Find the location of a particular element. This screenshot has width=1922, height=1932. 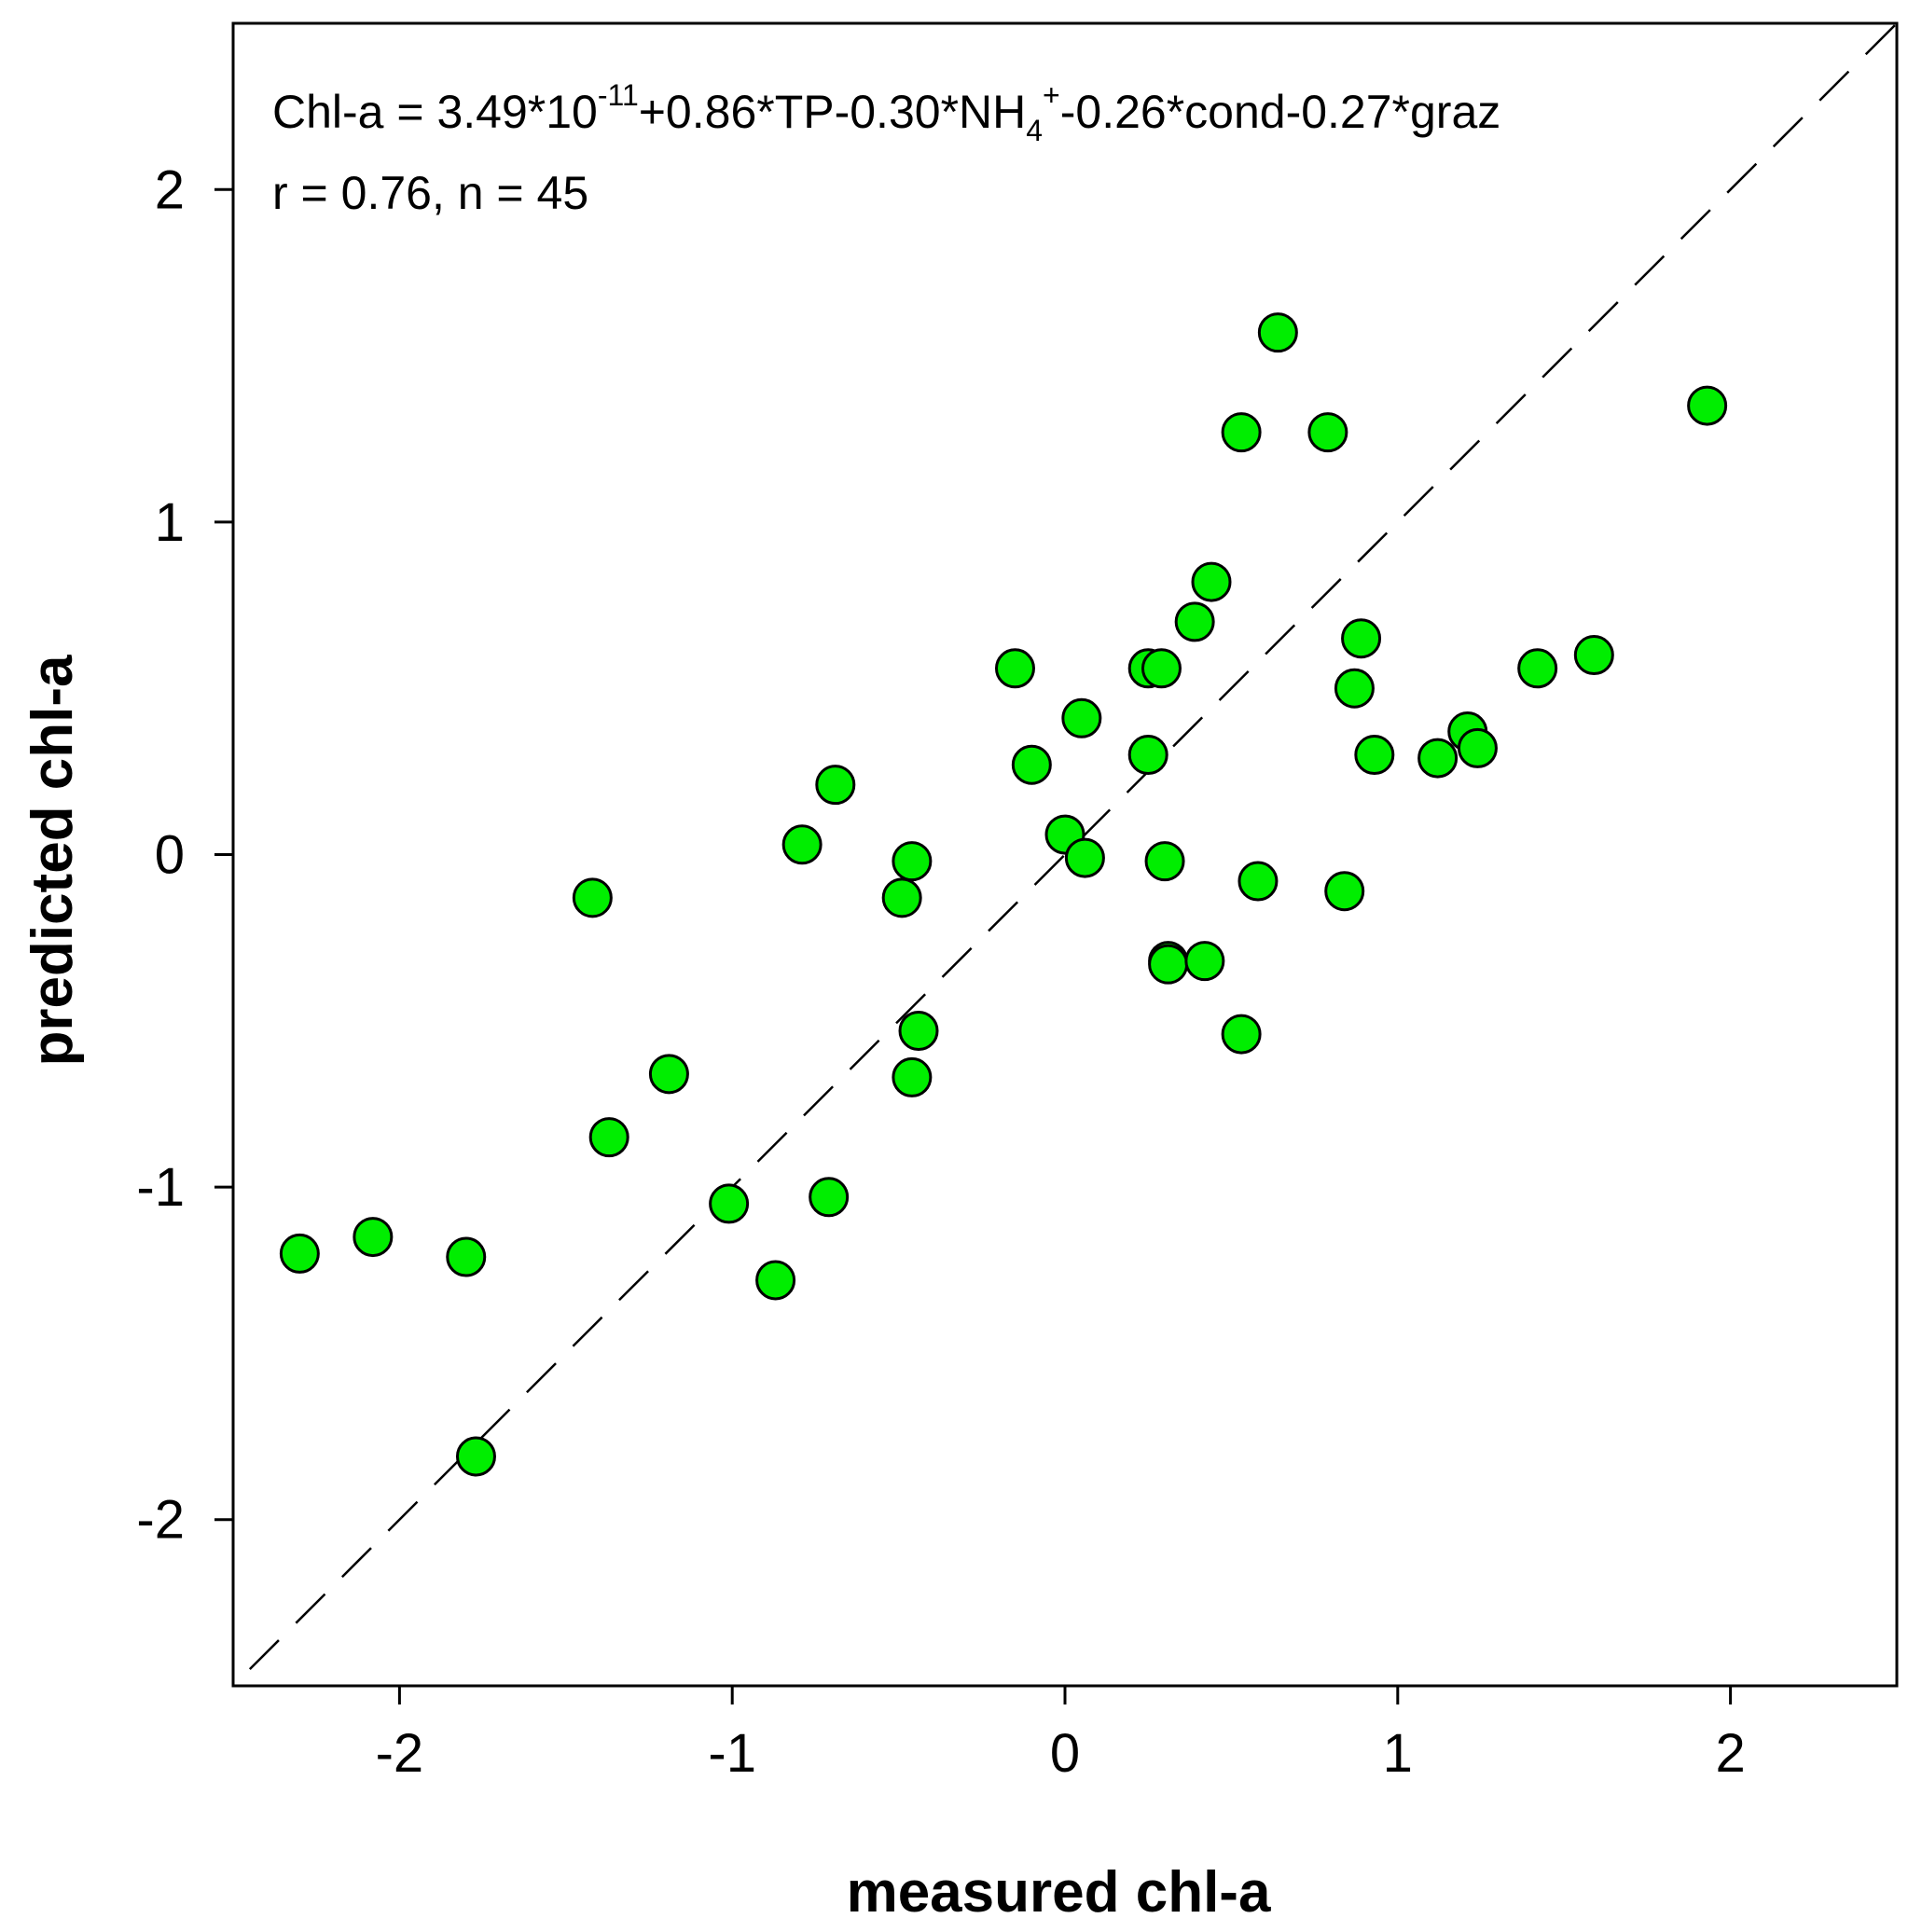

y-tick-label: -2 is located at coordinates (160, 1521).